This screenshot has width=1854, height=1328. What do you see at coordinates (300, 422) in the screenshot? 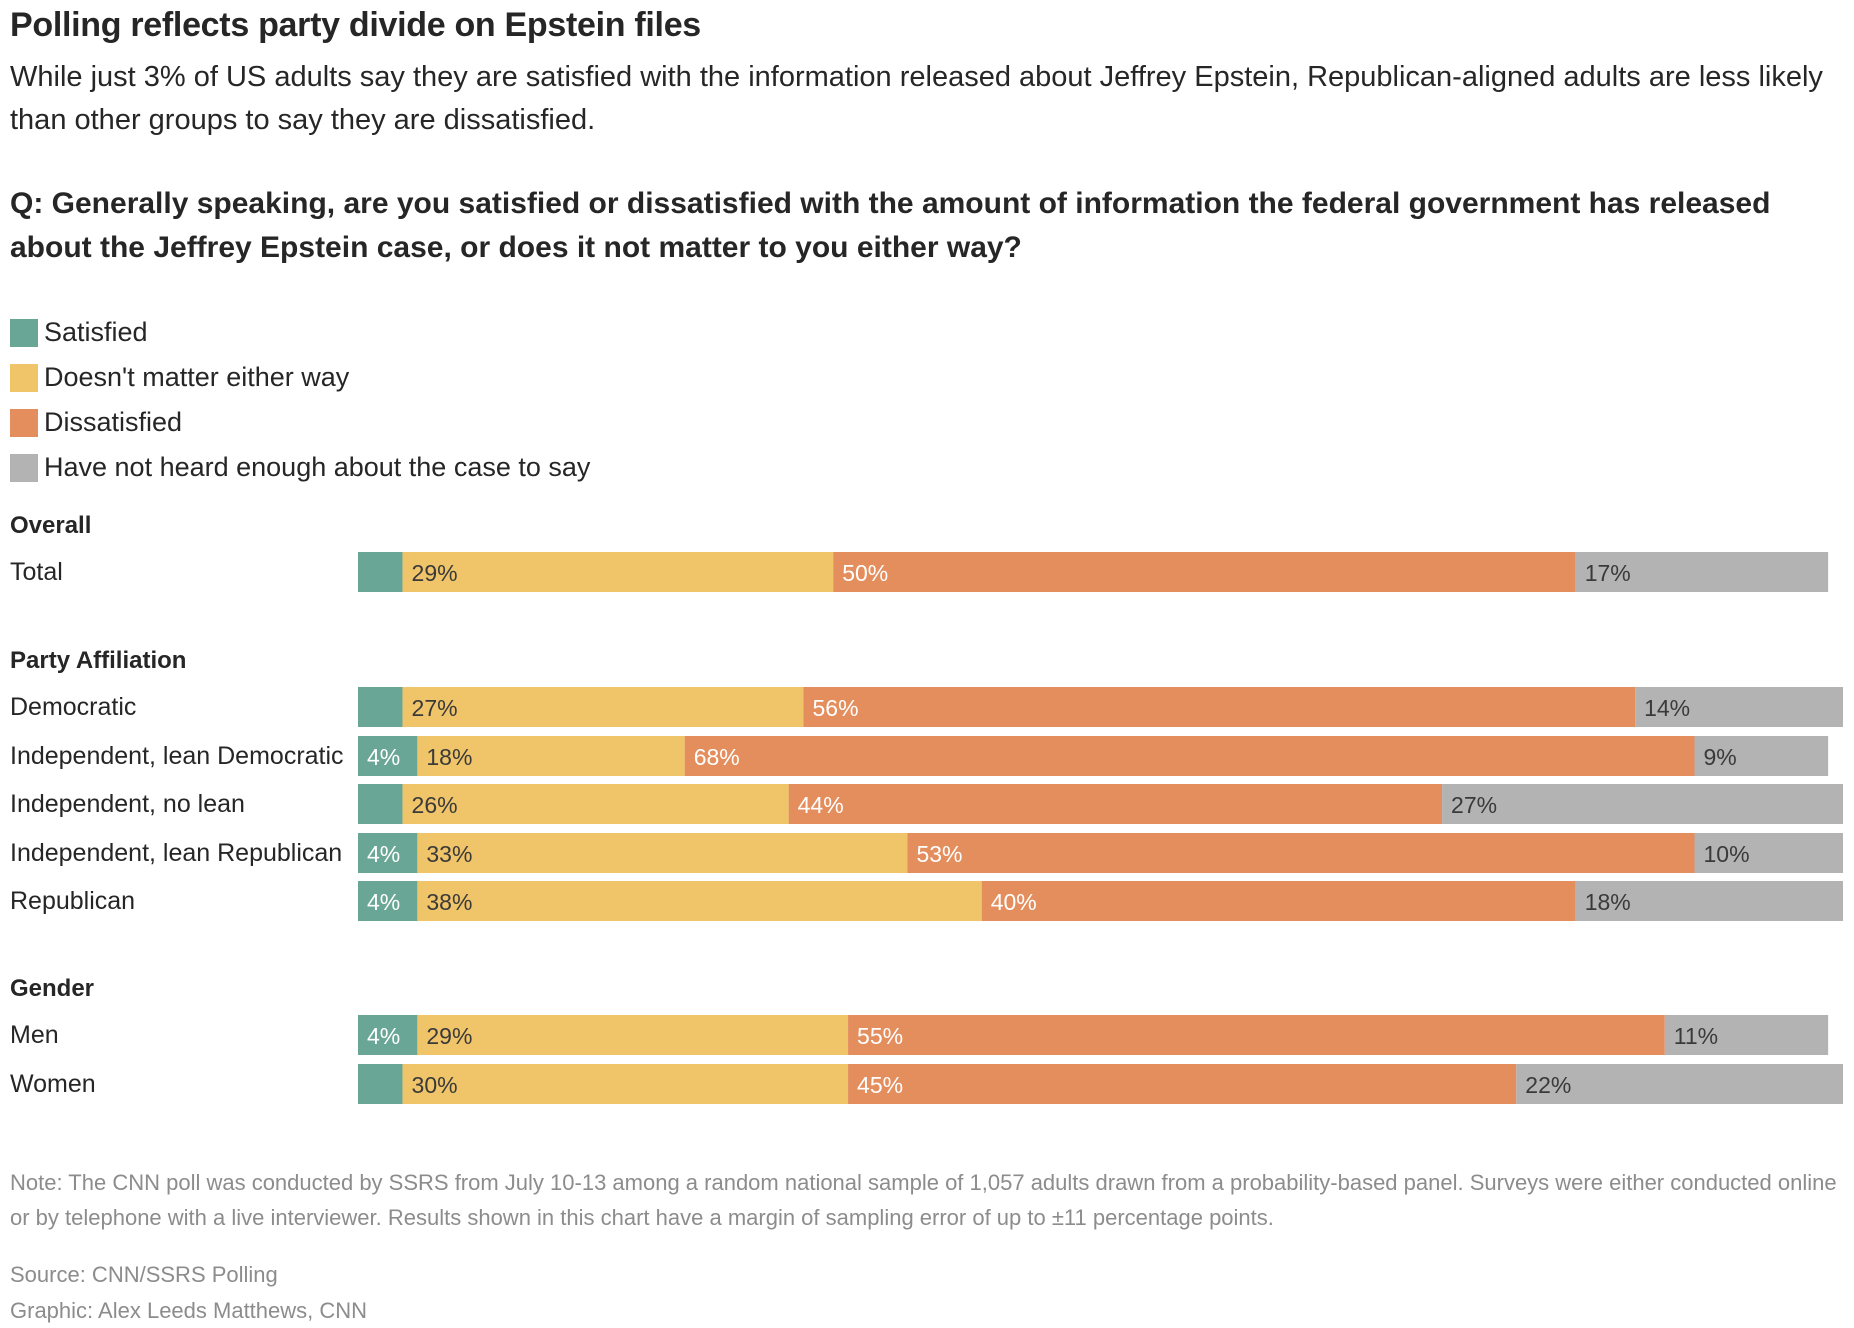
I see `legend-item-dissatisfied: Dissatisfied` at bounding box center [300, 422].